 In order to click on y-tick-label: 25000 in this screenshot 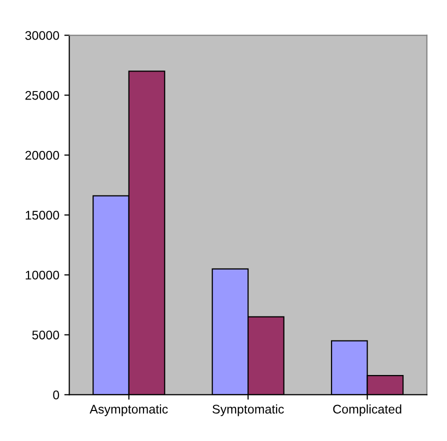, I will do `click(42, 95)`.